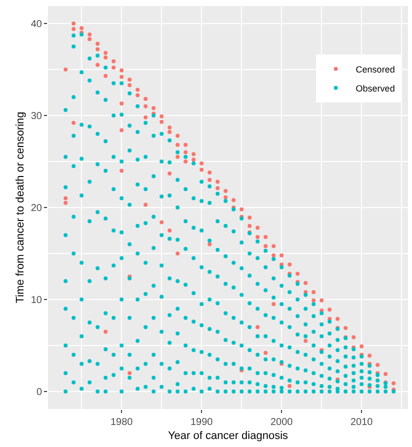 This screenshot has height=447, width=412. What do you see at coordinates (36, 300) in the screenshot?
I see `y-tick-label: 10` at bounding box center [36, 300].